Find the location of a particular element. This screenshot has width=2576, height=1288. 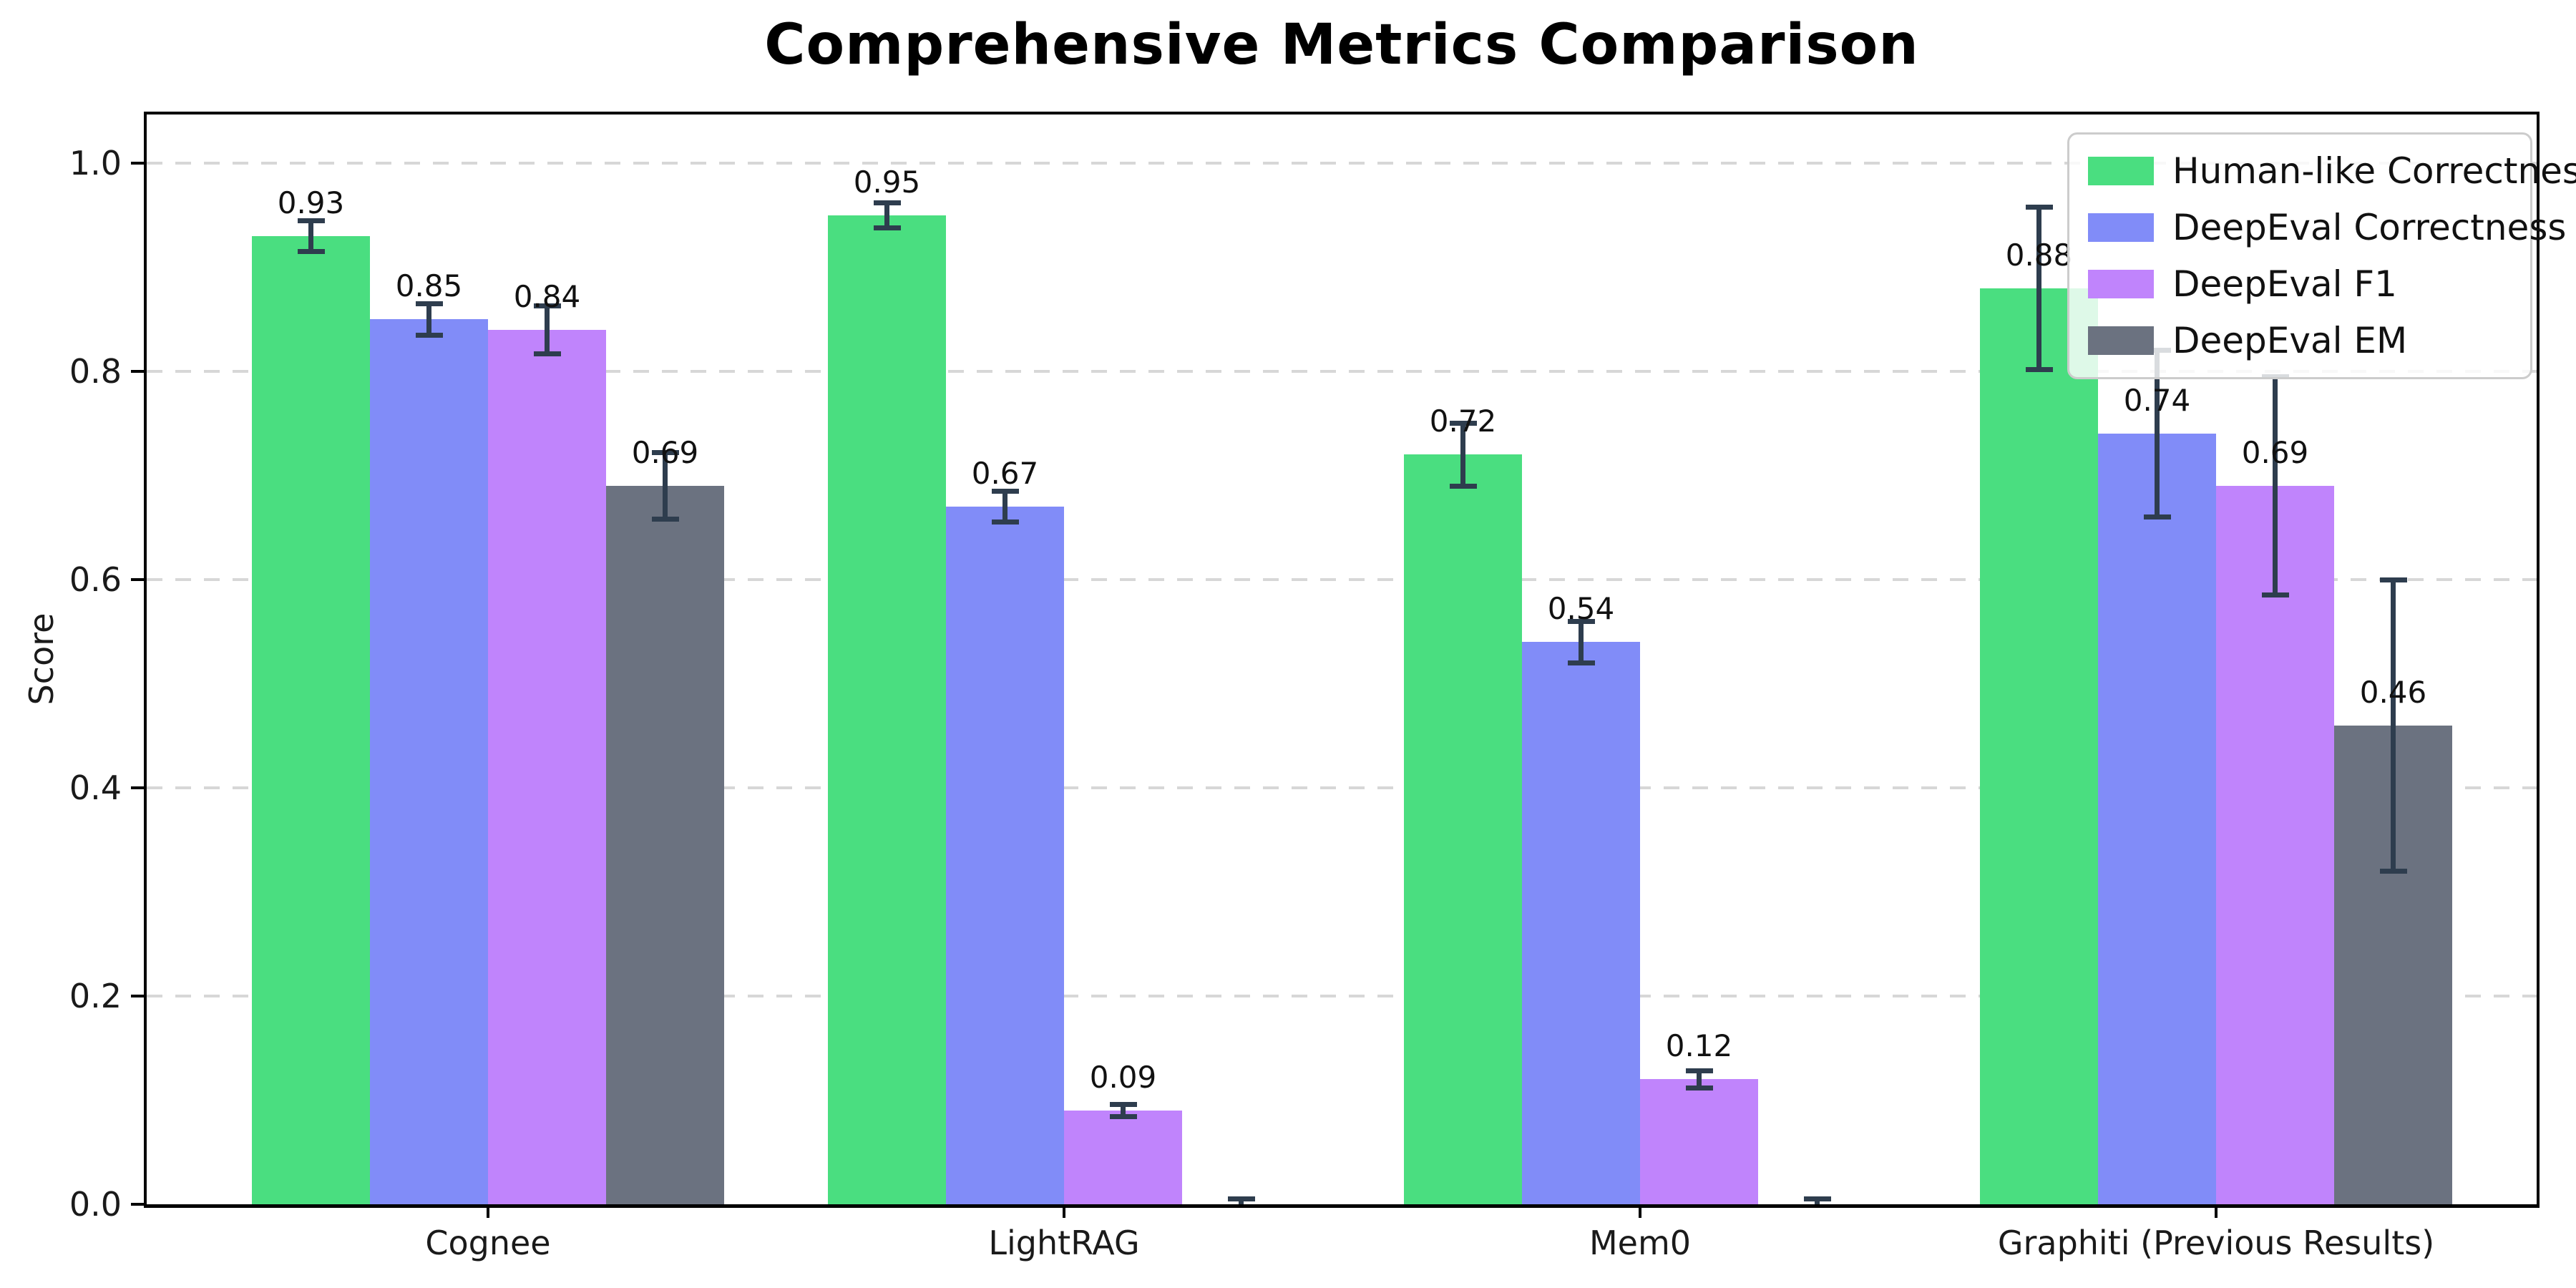

legend-item: DeepEval Correctness is located at coordinates (2327, 227).